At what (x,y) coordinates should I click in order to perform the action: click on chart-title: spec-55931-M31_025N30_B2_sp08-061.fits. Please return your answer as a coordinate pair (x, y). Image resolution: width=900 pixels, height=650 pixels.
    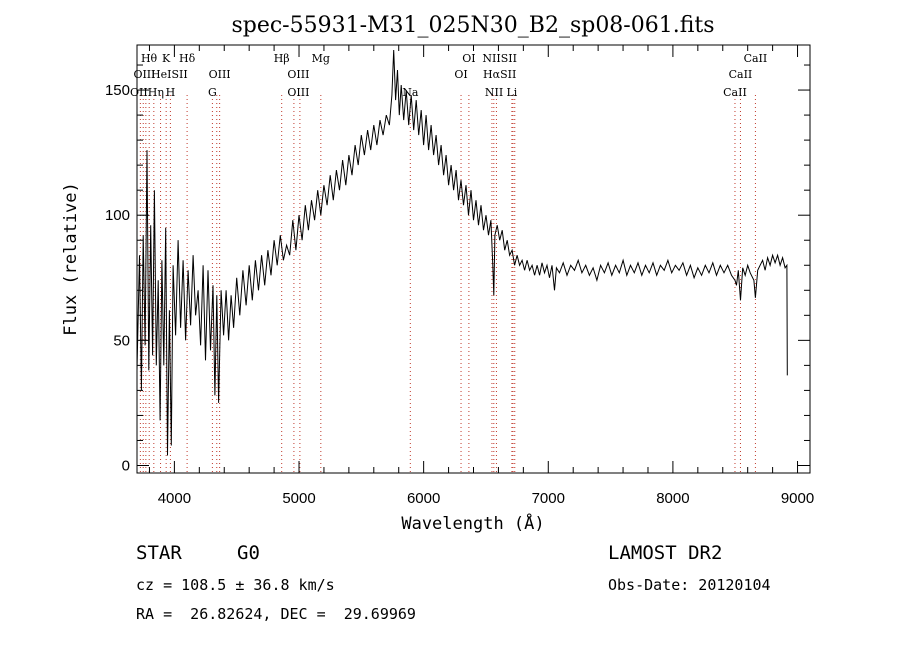
    Looking at the image, I should click on (472, 25).